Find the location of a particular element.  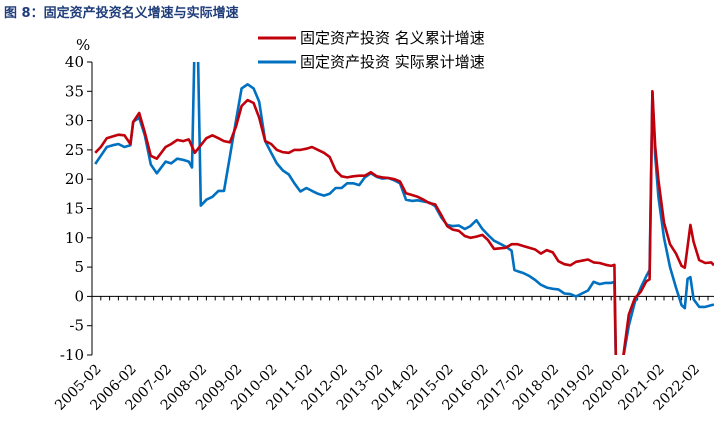

y-tick-label: 20 is located at coordinates (74, 179).